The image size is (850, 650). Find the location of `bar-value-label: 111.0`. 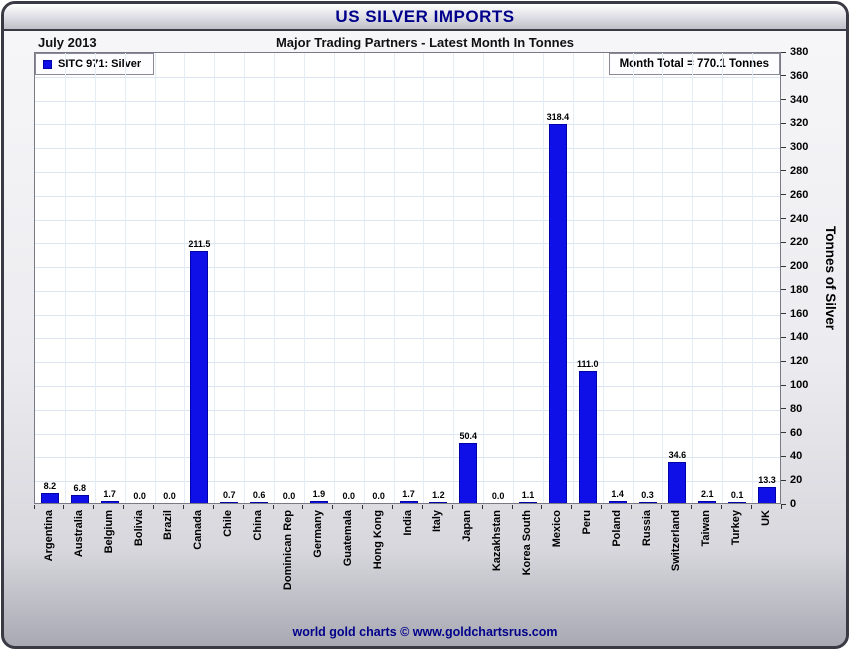

bar-value-label: 111.0 is located at coordinates (588, 363).